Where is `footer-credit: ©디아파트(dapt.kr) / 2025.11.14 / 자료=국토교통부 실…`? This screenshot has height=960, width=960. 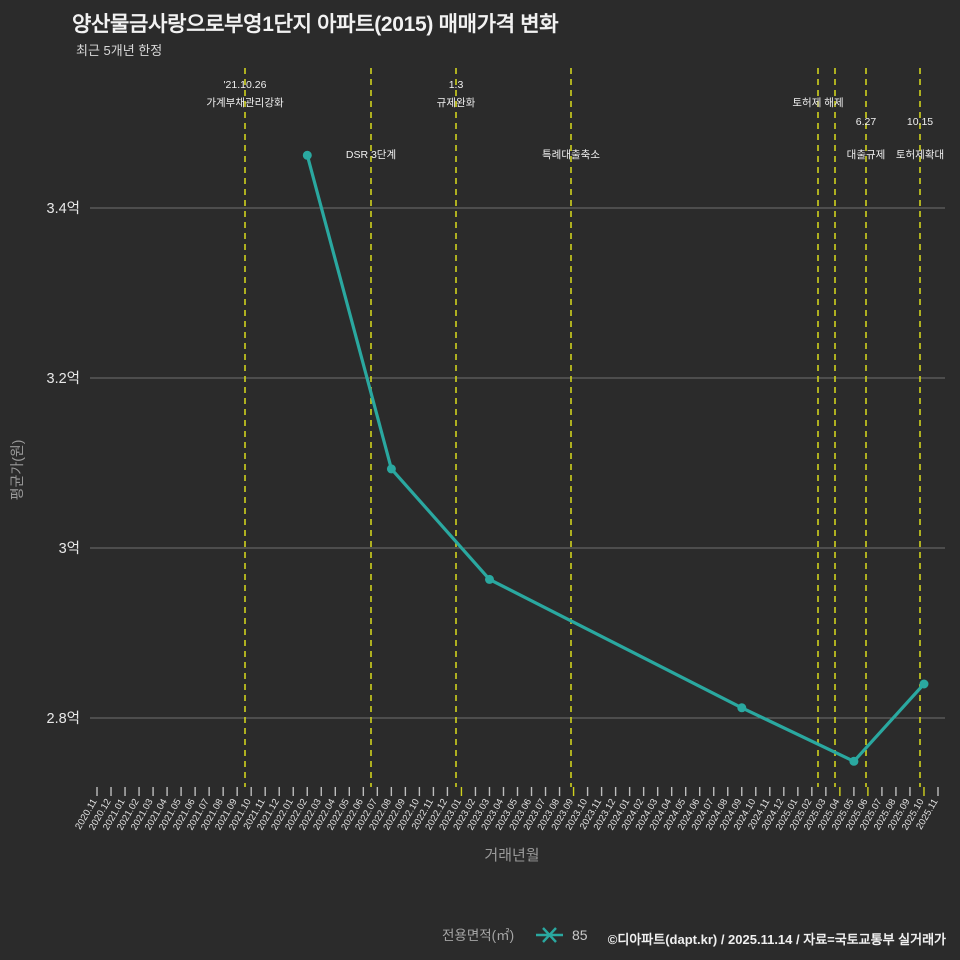 footer-credit: ©디아파트(dapt.kr) / 2025.11.14 / 자료=국토교통부 실… is located at coordinates (776, 939).